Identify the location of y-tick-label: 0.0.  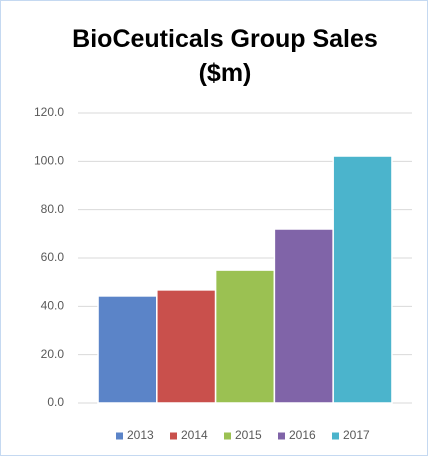
(55, 402).